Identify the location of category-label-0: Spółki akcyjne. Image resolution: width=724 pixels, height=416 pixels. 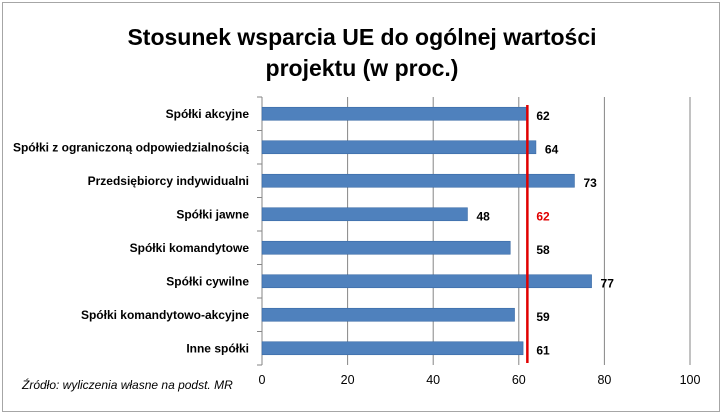
(208, 114).